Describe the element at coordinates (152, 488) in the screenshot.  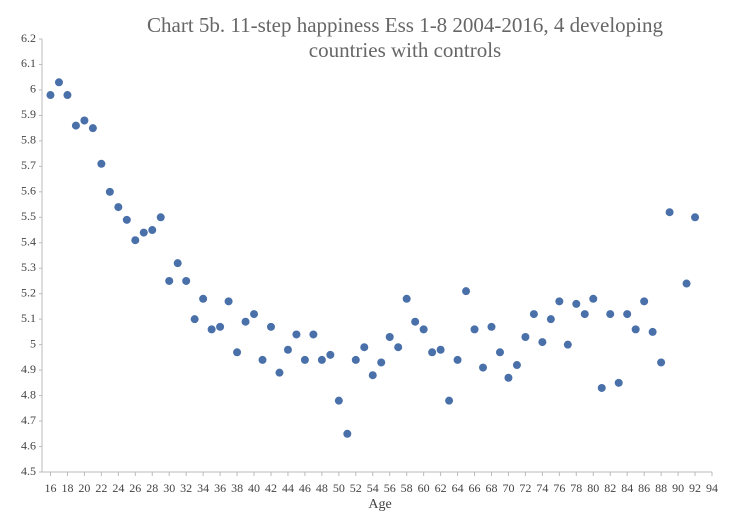
I see `x-tick-label: 28` at that location.